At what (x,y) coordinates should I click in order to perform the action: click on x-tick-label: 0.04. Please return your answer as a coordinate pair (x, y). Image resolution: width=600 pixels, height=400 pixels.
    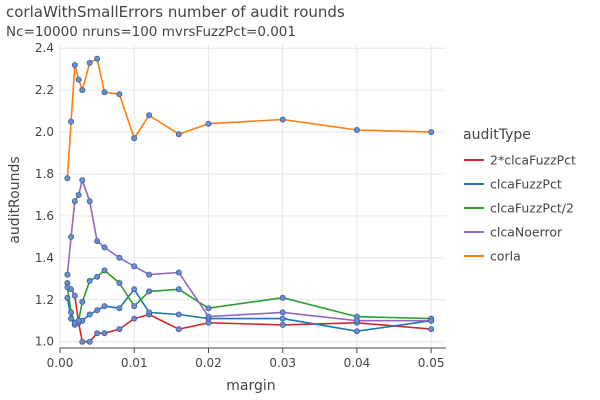
    Looking at the image, I should click on (357, 363).